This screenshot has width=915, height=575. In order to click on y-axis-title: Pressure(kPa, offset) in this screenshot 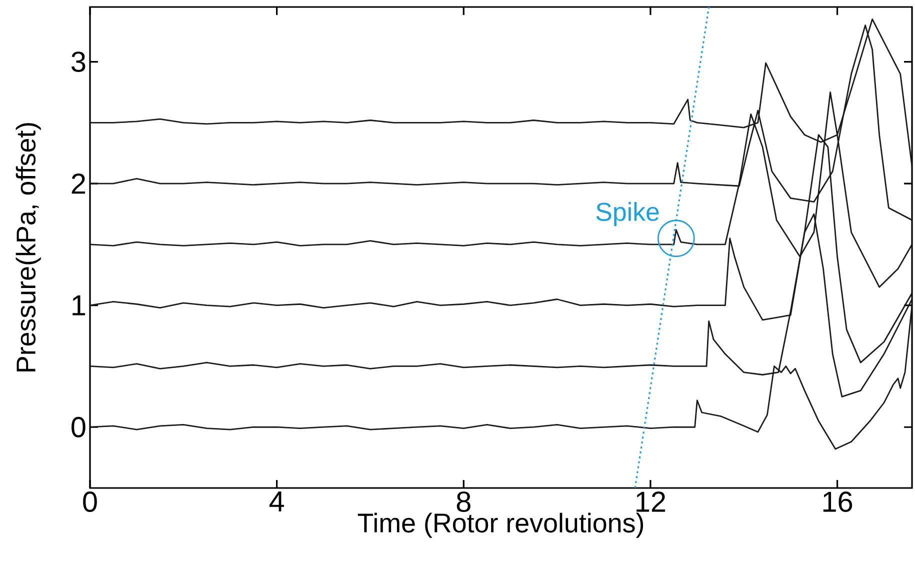, I will do `click(28, 247)`.